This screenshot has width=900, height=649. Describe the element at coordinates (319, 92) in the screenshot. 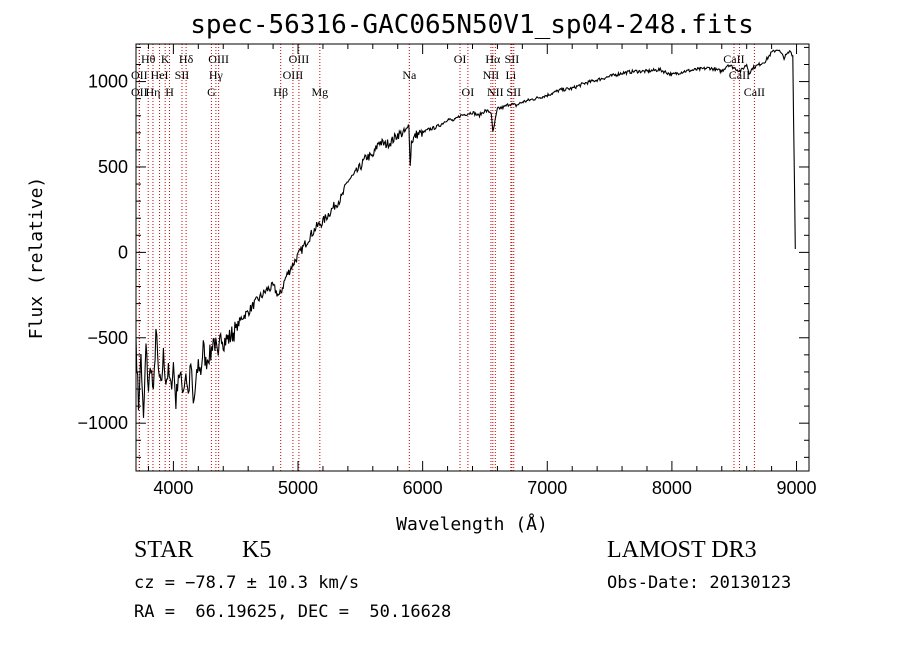

I see `line-label: Mg` at that location.